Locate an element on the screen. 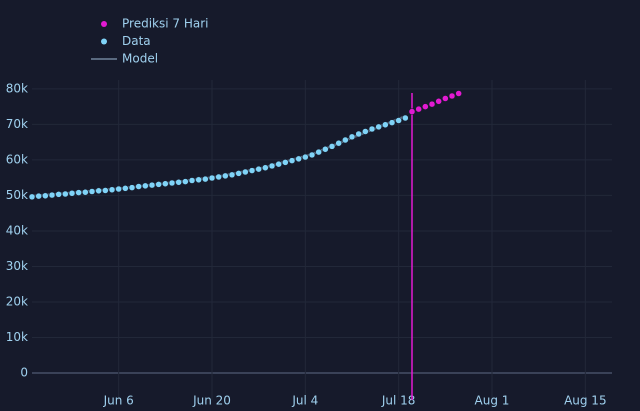  y-tick-label: 40k is located at coordinates (17, 230).